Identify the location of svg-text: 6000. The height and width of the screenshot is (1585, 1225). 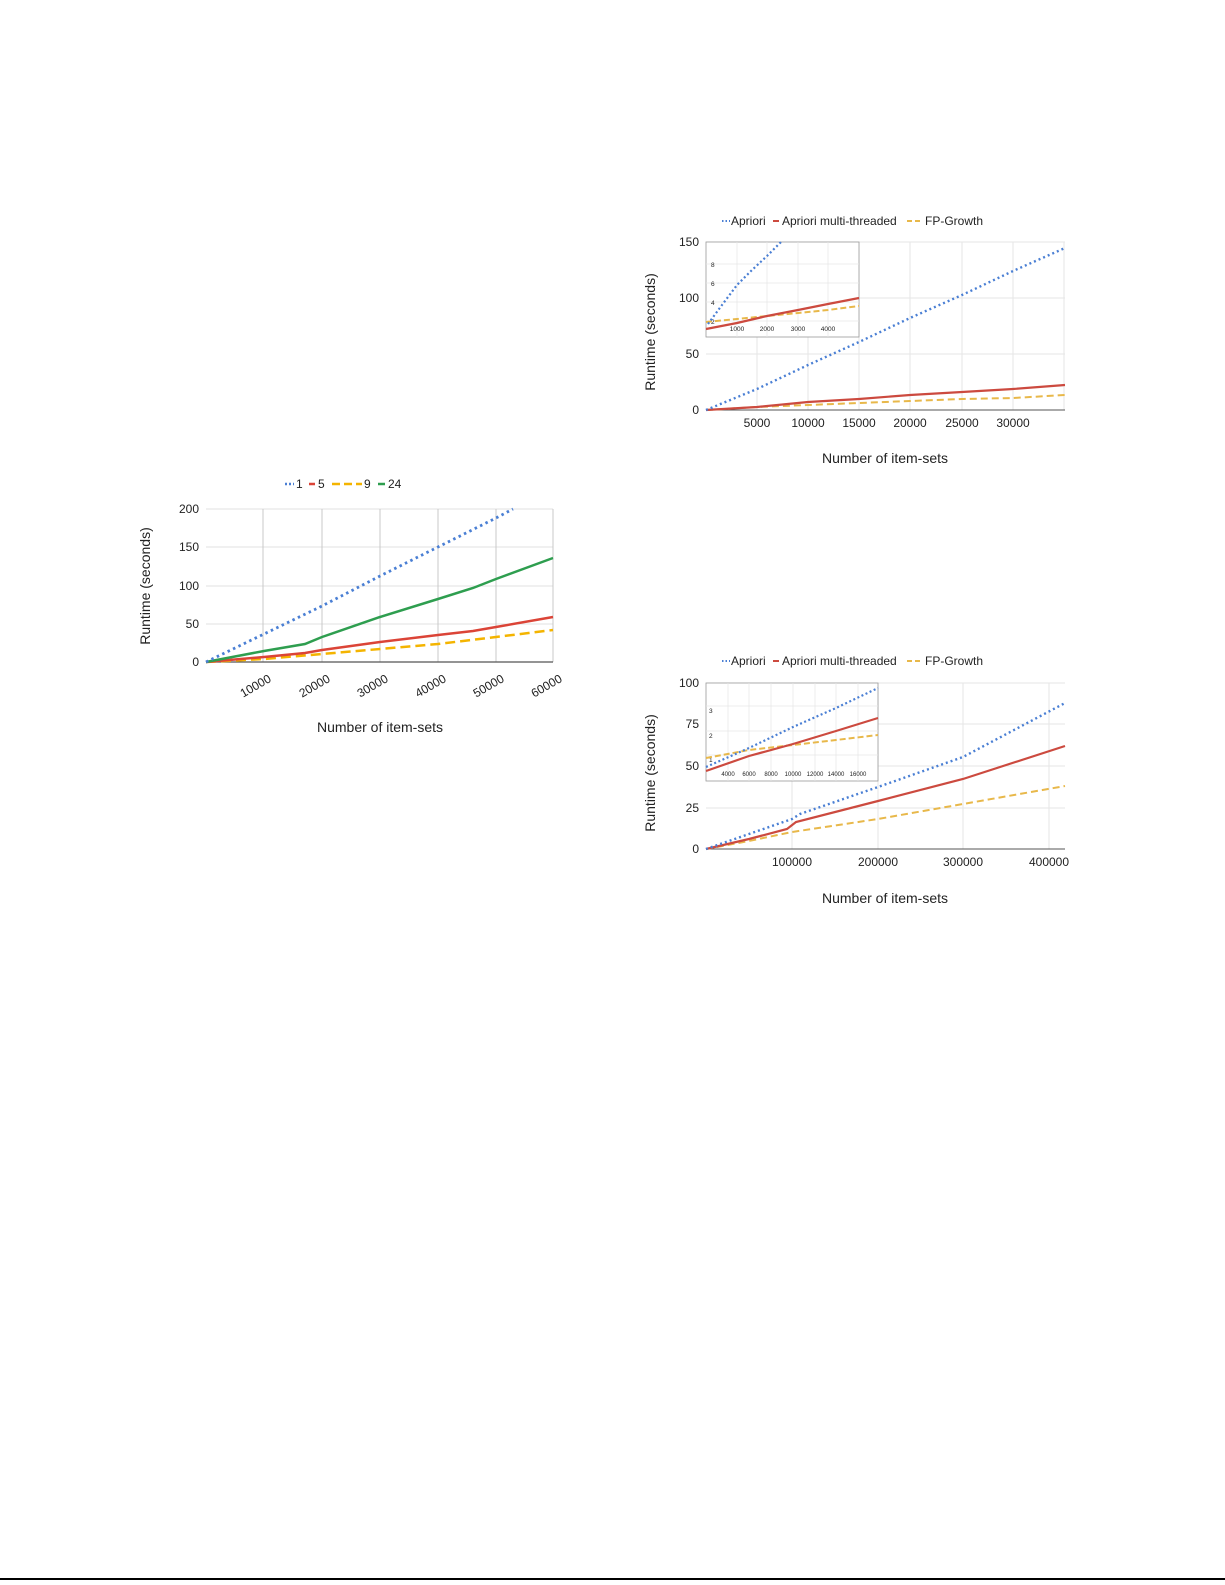
(749, 775).